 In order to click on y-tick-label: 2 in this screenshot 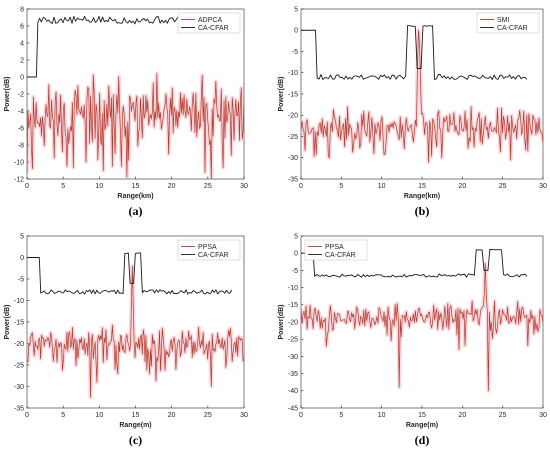, I will do `click(22, 60)`.